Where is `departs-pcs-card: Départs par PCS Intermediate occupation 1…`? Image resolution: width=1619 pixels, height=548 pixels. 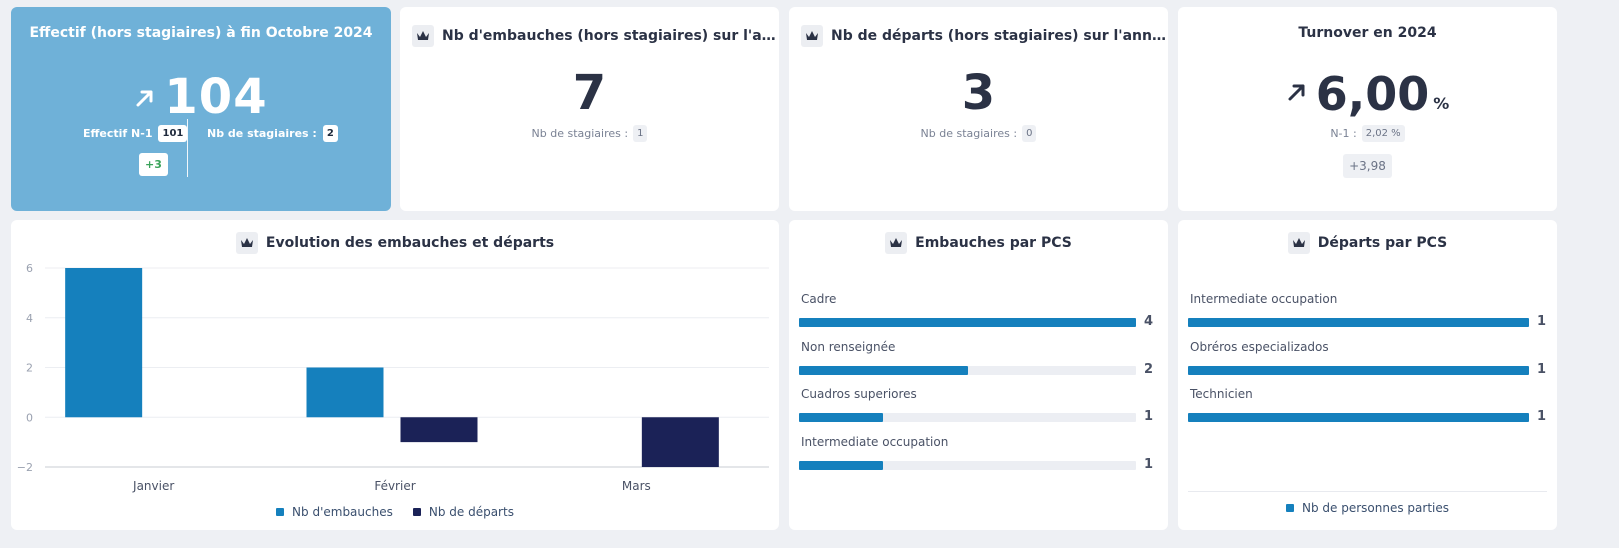 departs-pcs-card: Départs par PCS Intermediate occupation 1… is located at coordinates (1367, 375).